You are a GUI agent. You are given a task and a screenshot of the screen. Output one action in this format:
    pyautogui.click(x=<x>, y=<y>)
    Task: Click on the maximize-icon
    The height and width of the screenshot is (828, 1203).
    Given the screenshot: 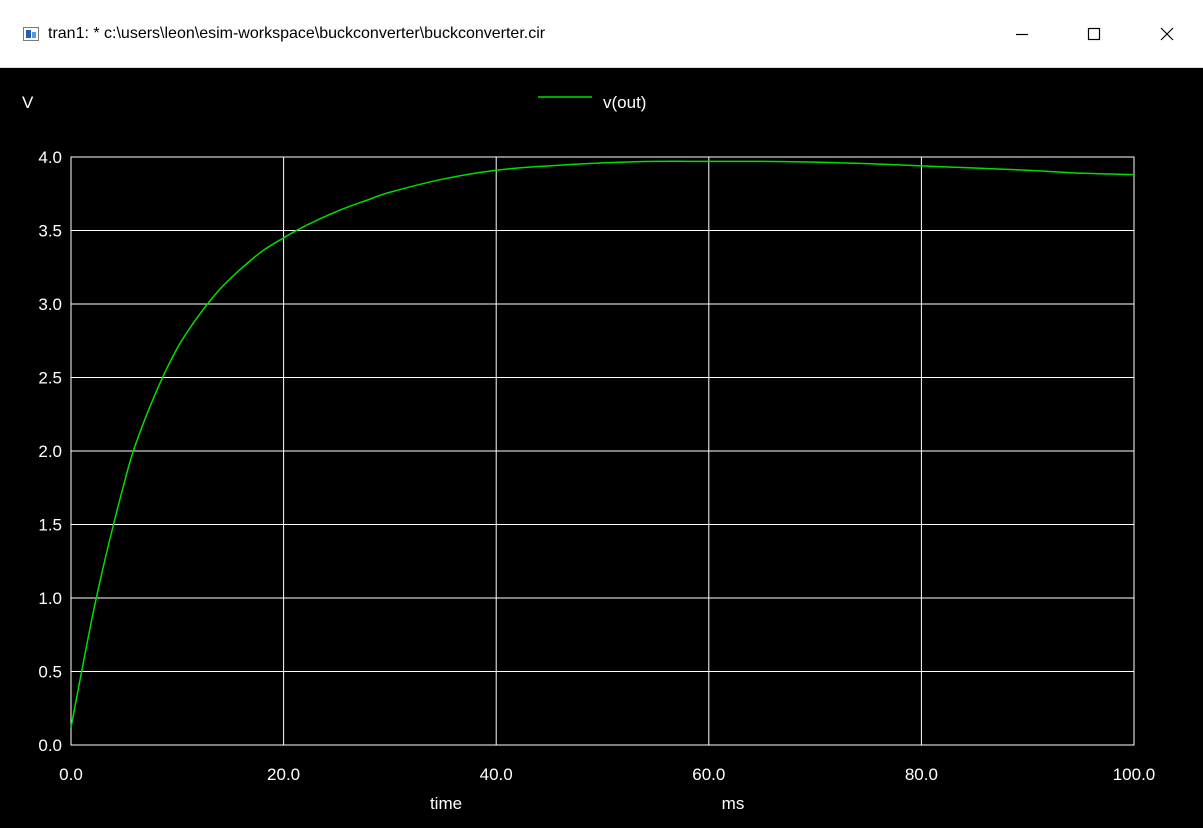 What is the action you would take?
    pyautogui.click(x=1094, y=34)
    